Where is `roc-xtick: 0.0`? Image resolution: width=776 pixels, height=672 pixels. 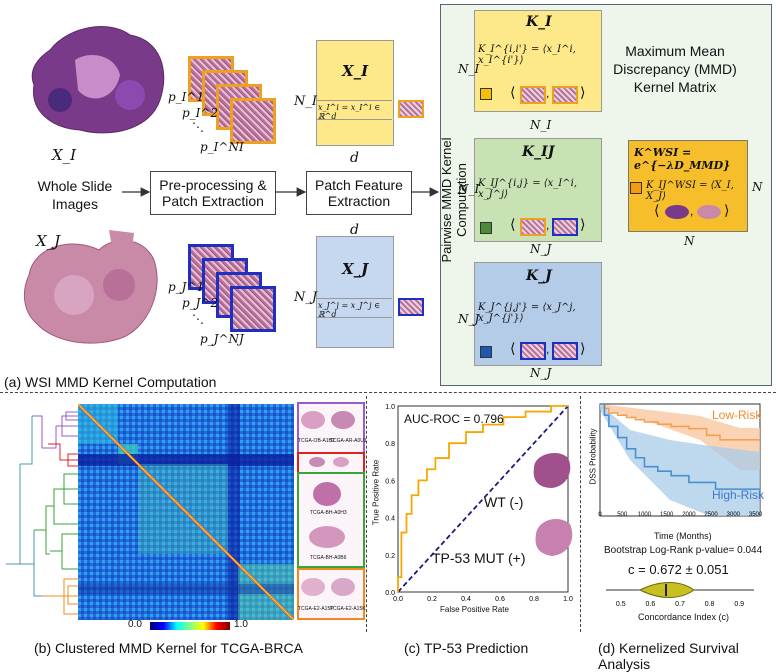
roc-xtick: 0.0 is located at coordinates (398, 599).